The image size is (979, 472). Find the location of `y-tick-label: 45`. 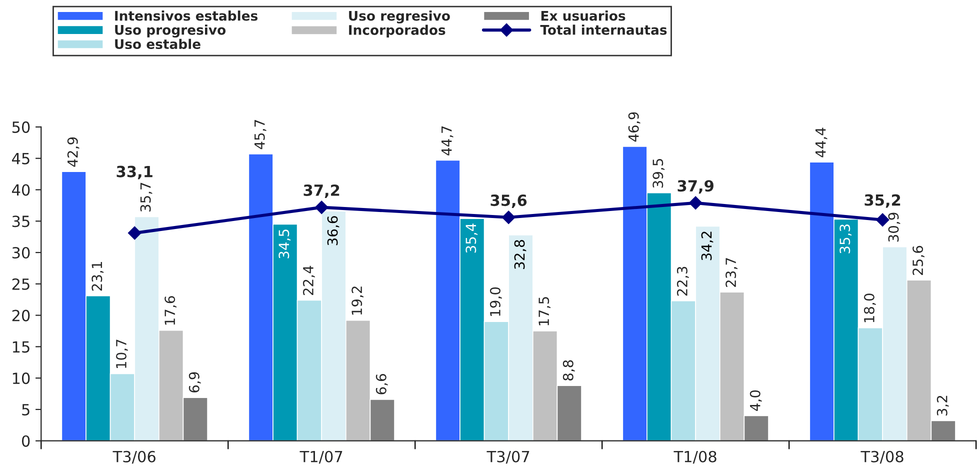

y-tick-label: 45 is located at coordinates (21, 158).